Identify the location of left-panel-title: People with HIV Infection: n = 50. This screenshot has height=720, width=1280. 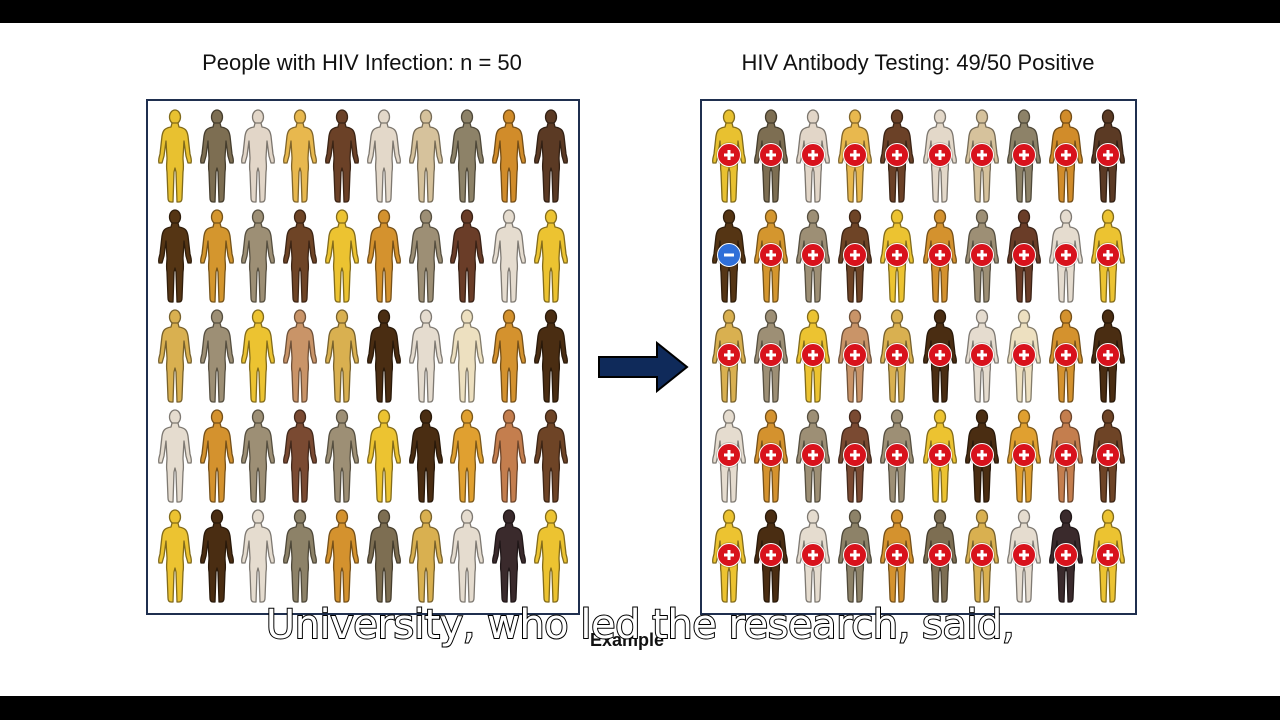
(362, 62).